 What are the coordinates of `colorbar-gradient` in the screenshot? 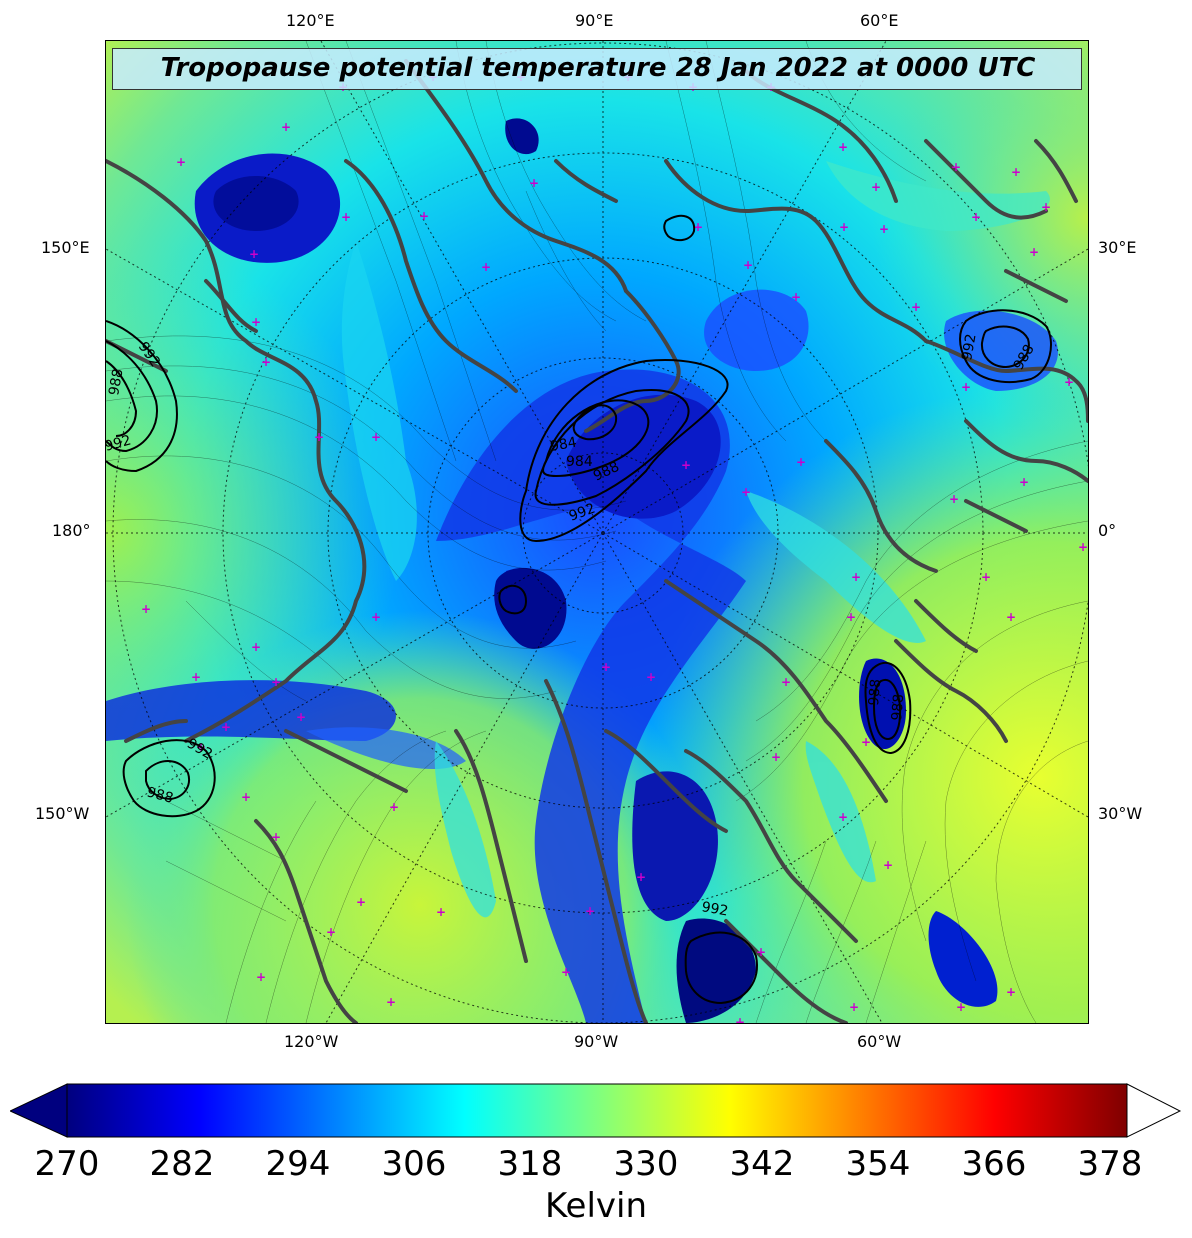 It's located at (597, 1110).